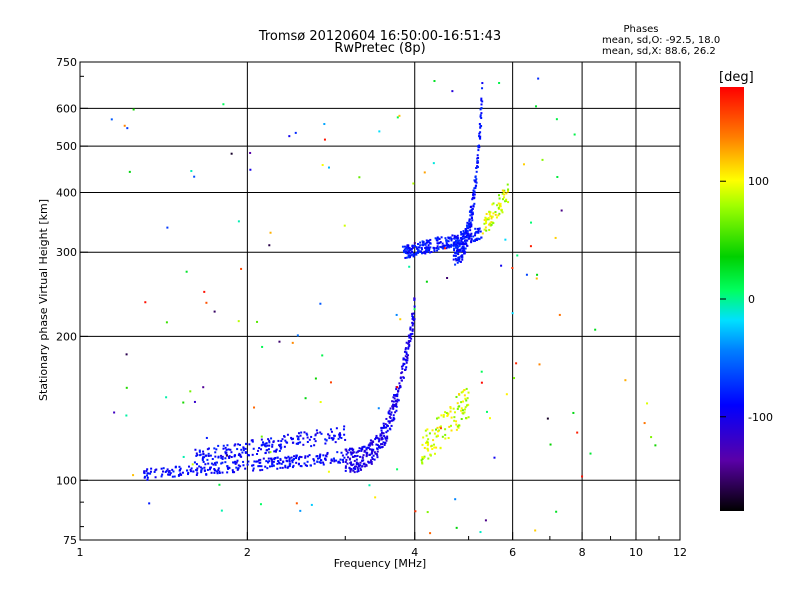  I want to click on x-tick-label: 6, so click(512, 552).